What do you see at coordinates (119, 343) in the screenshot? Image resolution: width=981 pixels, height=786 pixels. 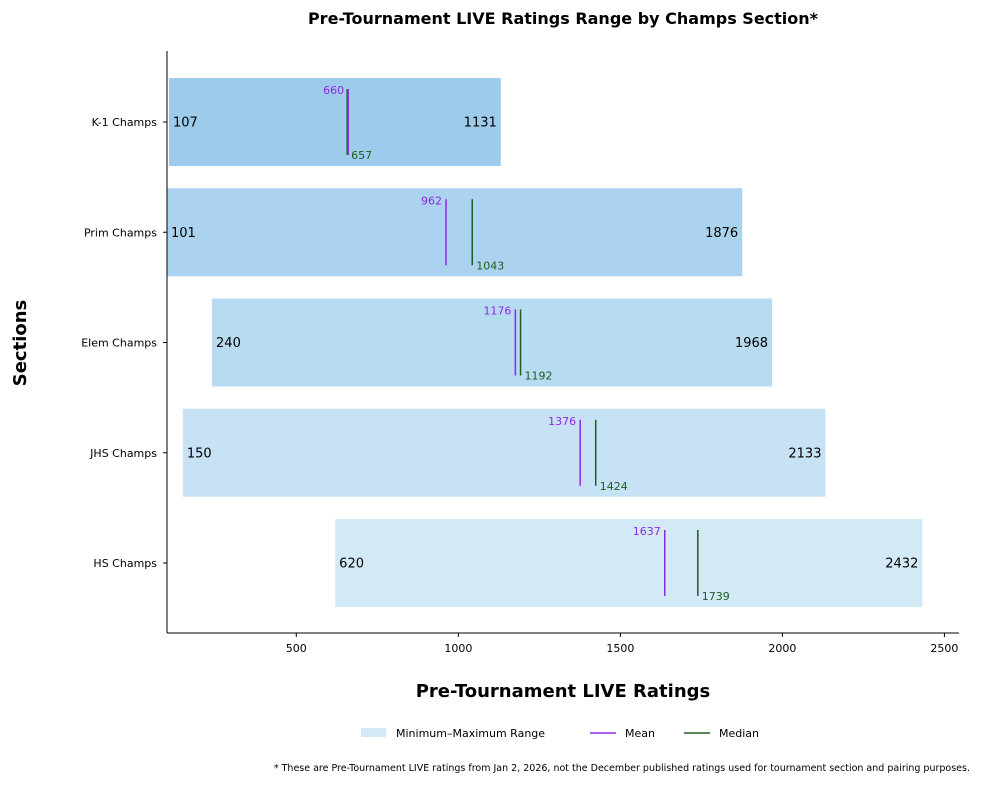 I see `y-tick-label: Elem Champs` at bounding box center [119, 343].